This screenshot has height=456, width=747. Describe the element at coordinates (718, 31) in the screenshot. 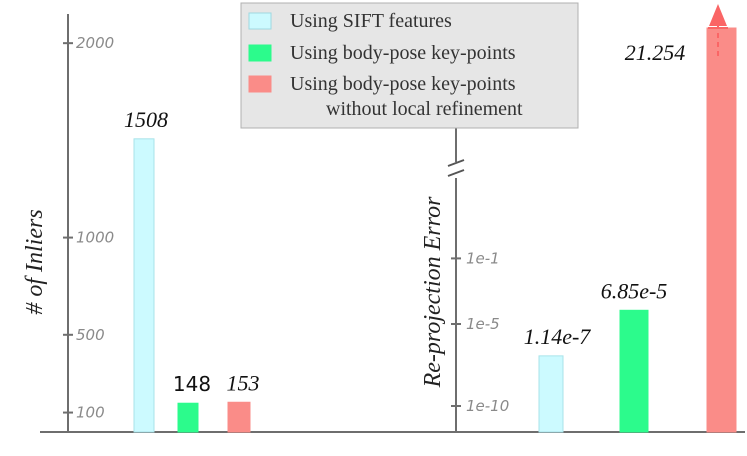

I see `overflow-arrow-icon` at that location.